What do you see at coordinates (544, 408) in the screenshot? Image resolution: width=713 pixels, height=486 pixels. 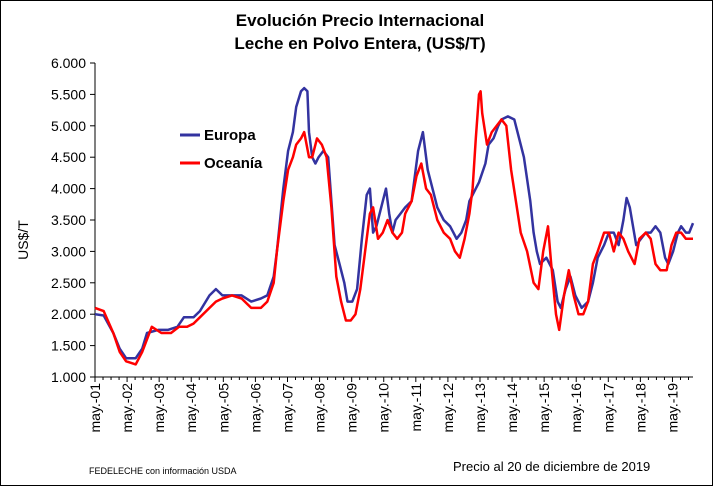 I see `x-tick-label: may.-15` at bounding box center [544, 408].